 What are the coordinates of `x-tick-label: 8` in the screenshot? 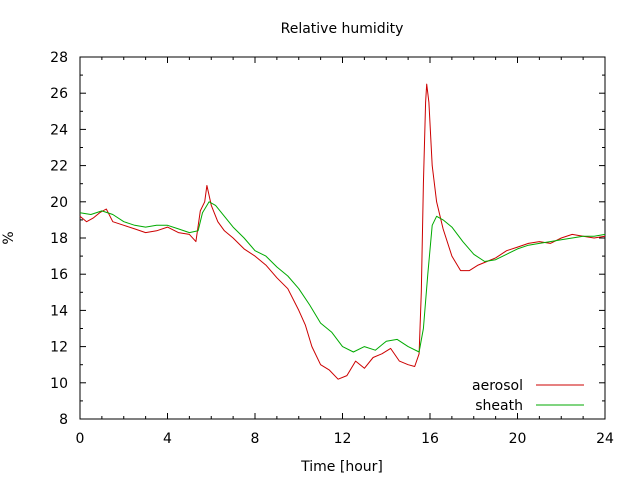 It's located at (255, 439).